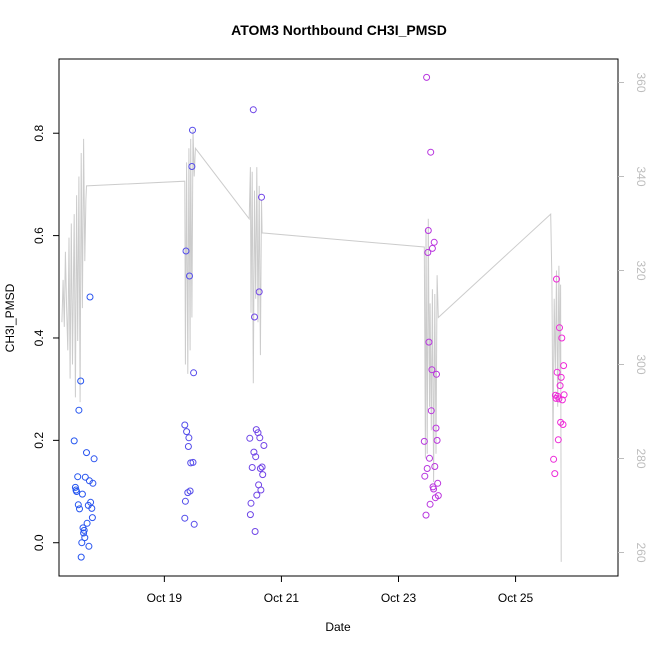  Describe the element at coordinates (641, 552) in the screenshot. I see `y2-tick-label: 260` at that location.